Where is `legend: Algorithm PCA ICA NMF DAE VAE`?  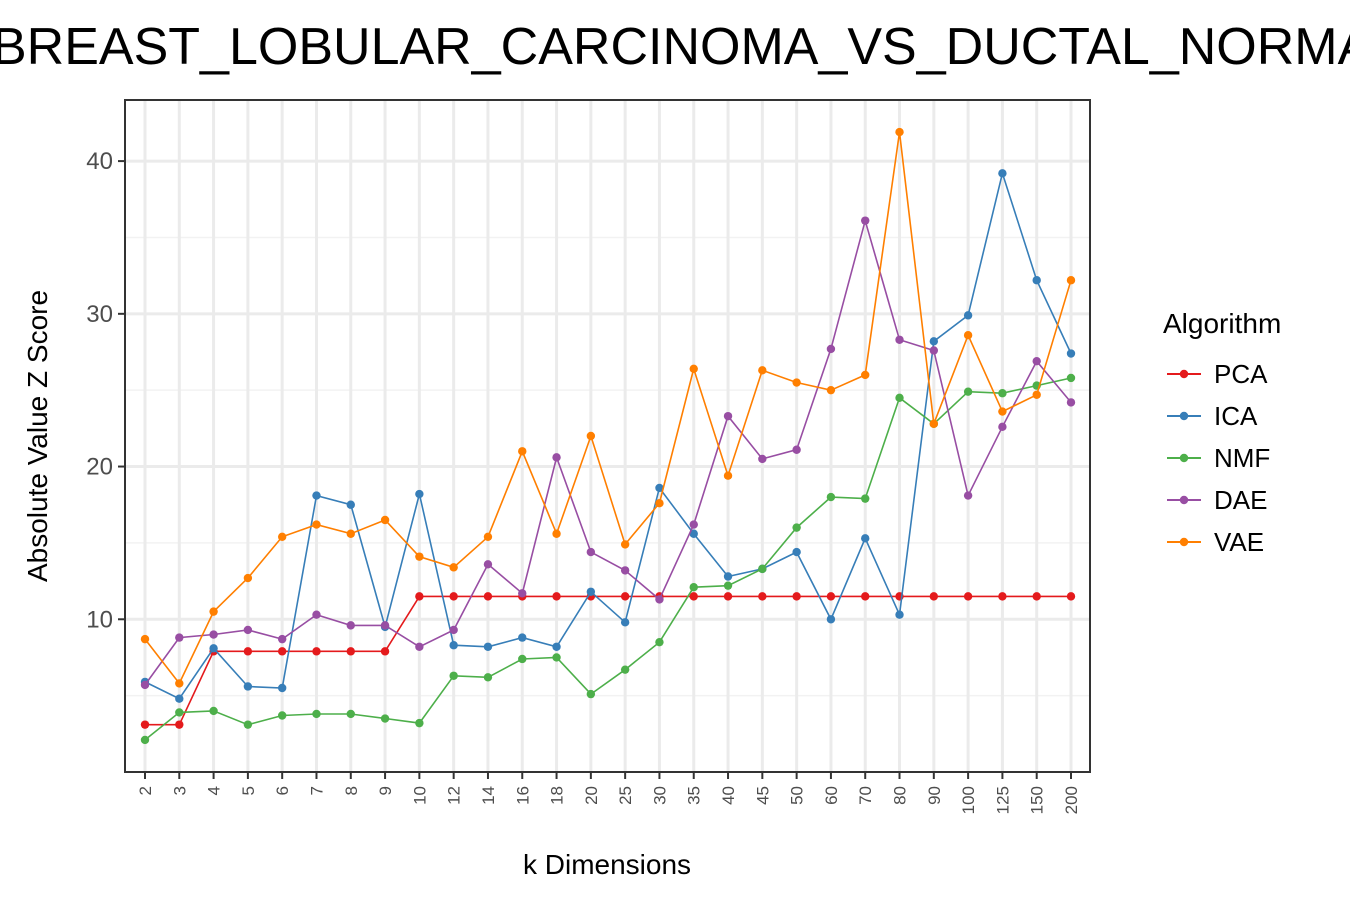 legend: Algorithm PCA ICA NMF DAE VAE is located at coordinates (1222, 432).